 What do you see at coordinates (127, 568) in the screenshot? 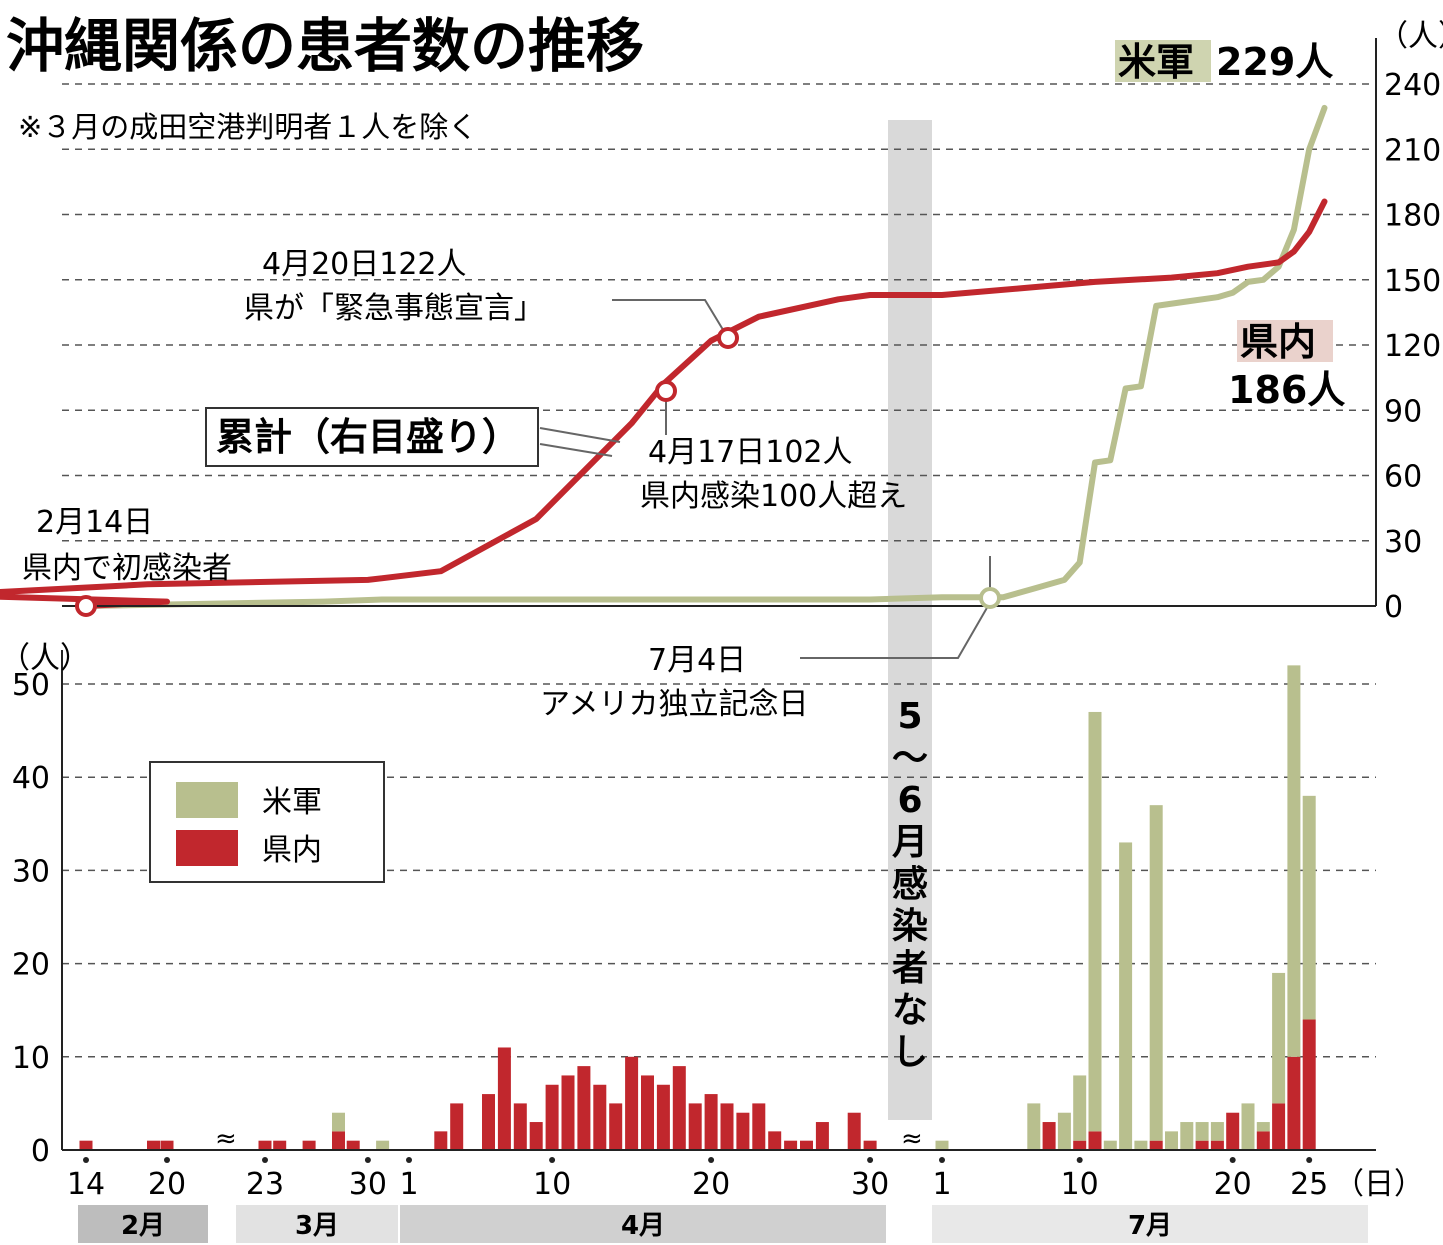
I see `annotation-feb14-note: 県内で初感染者` at bounding box center [127, 568].